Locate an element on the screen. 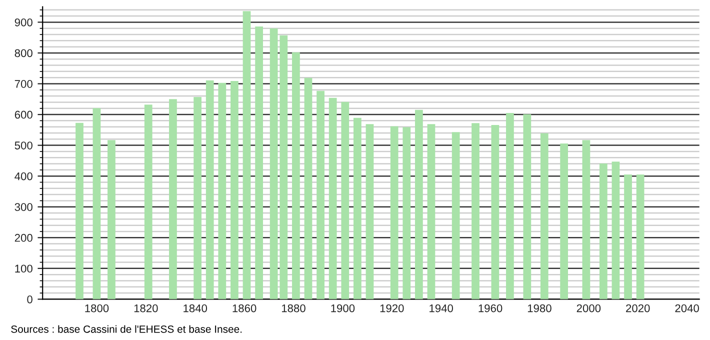 This screenshot has height=340, width=710. x-tick-label: 1880 is located at coordinates (294, 308).